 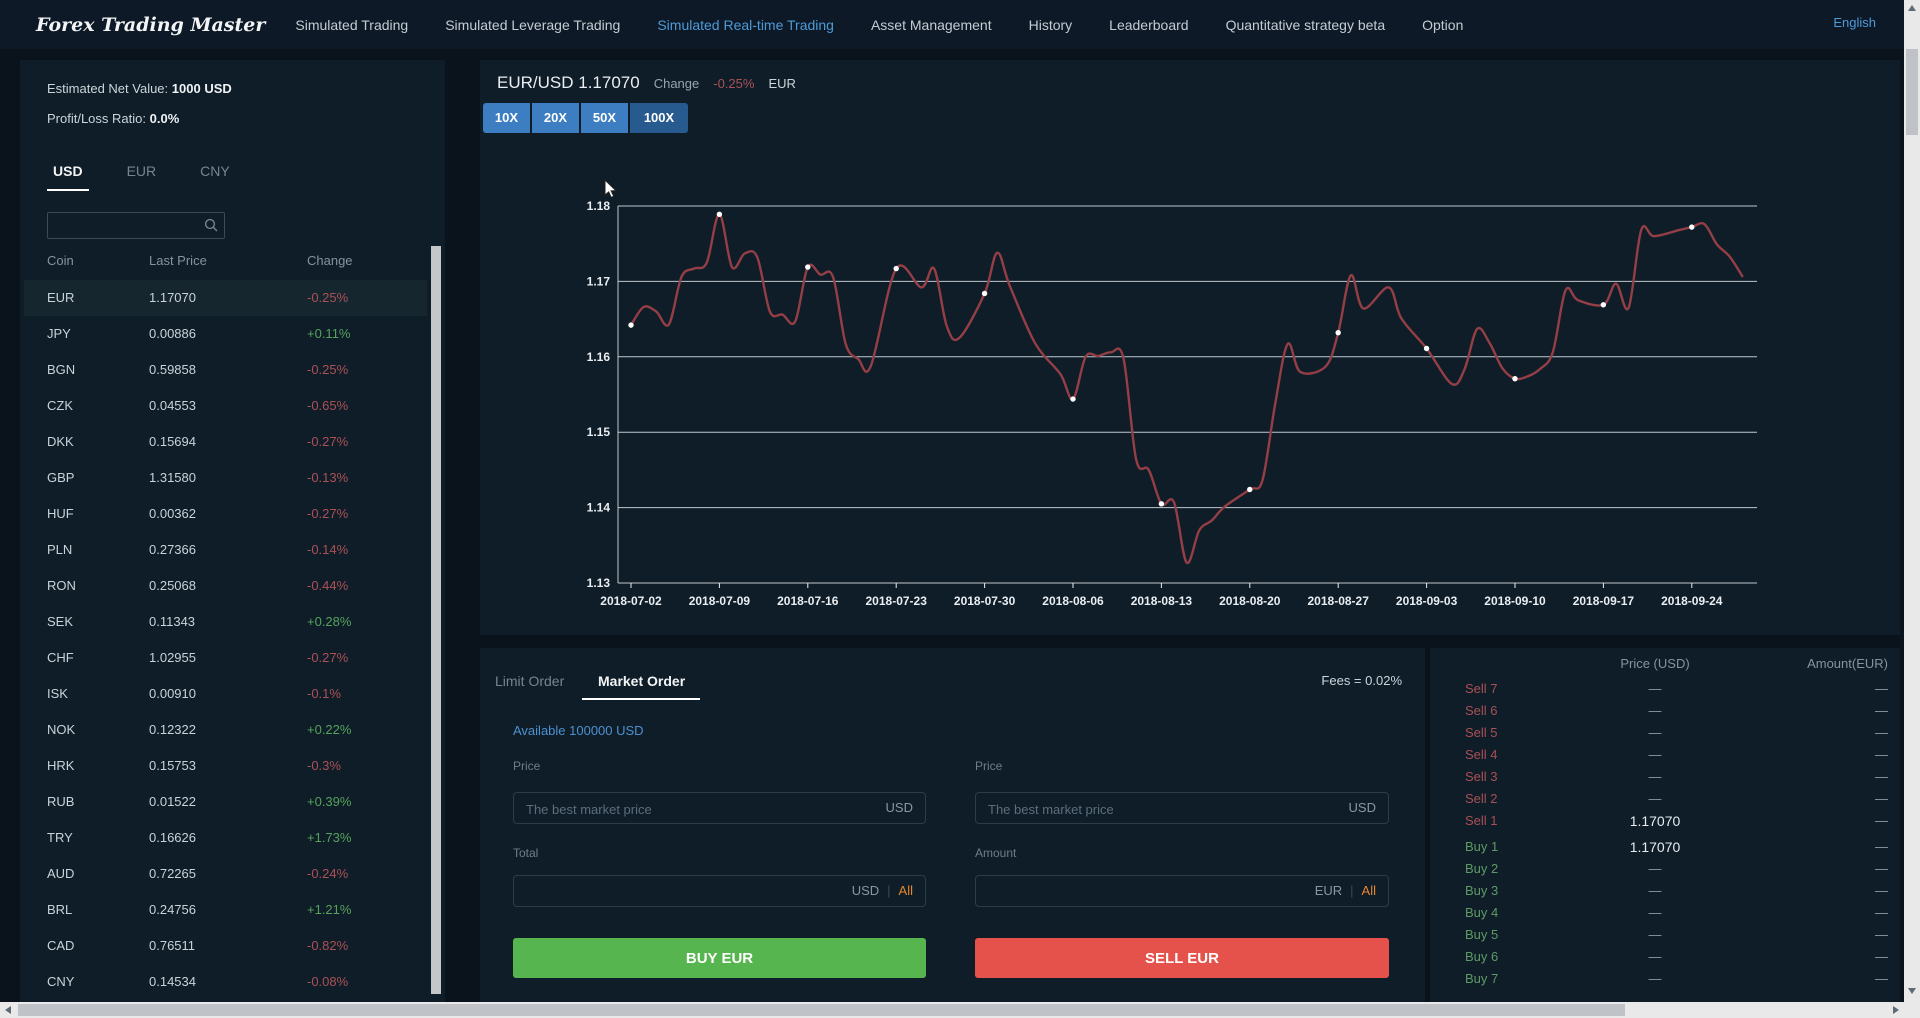 I want to click on coin-symbol: RON, so click(x=61, y=585).